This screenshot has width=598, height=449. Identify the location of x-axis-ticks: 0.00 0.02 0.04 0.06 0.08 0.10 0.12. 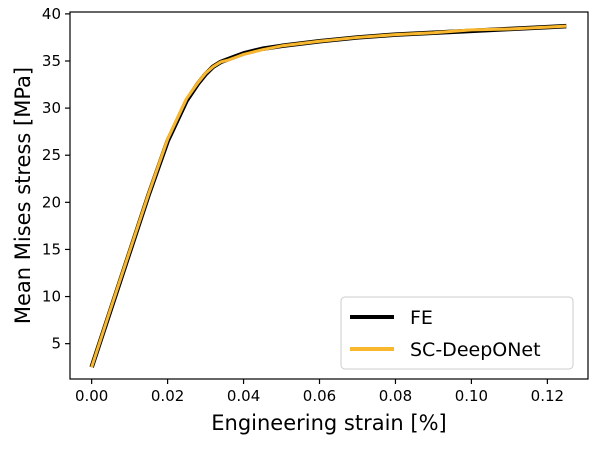
(319, 392).